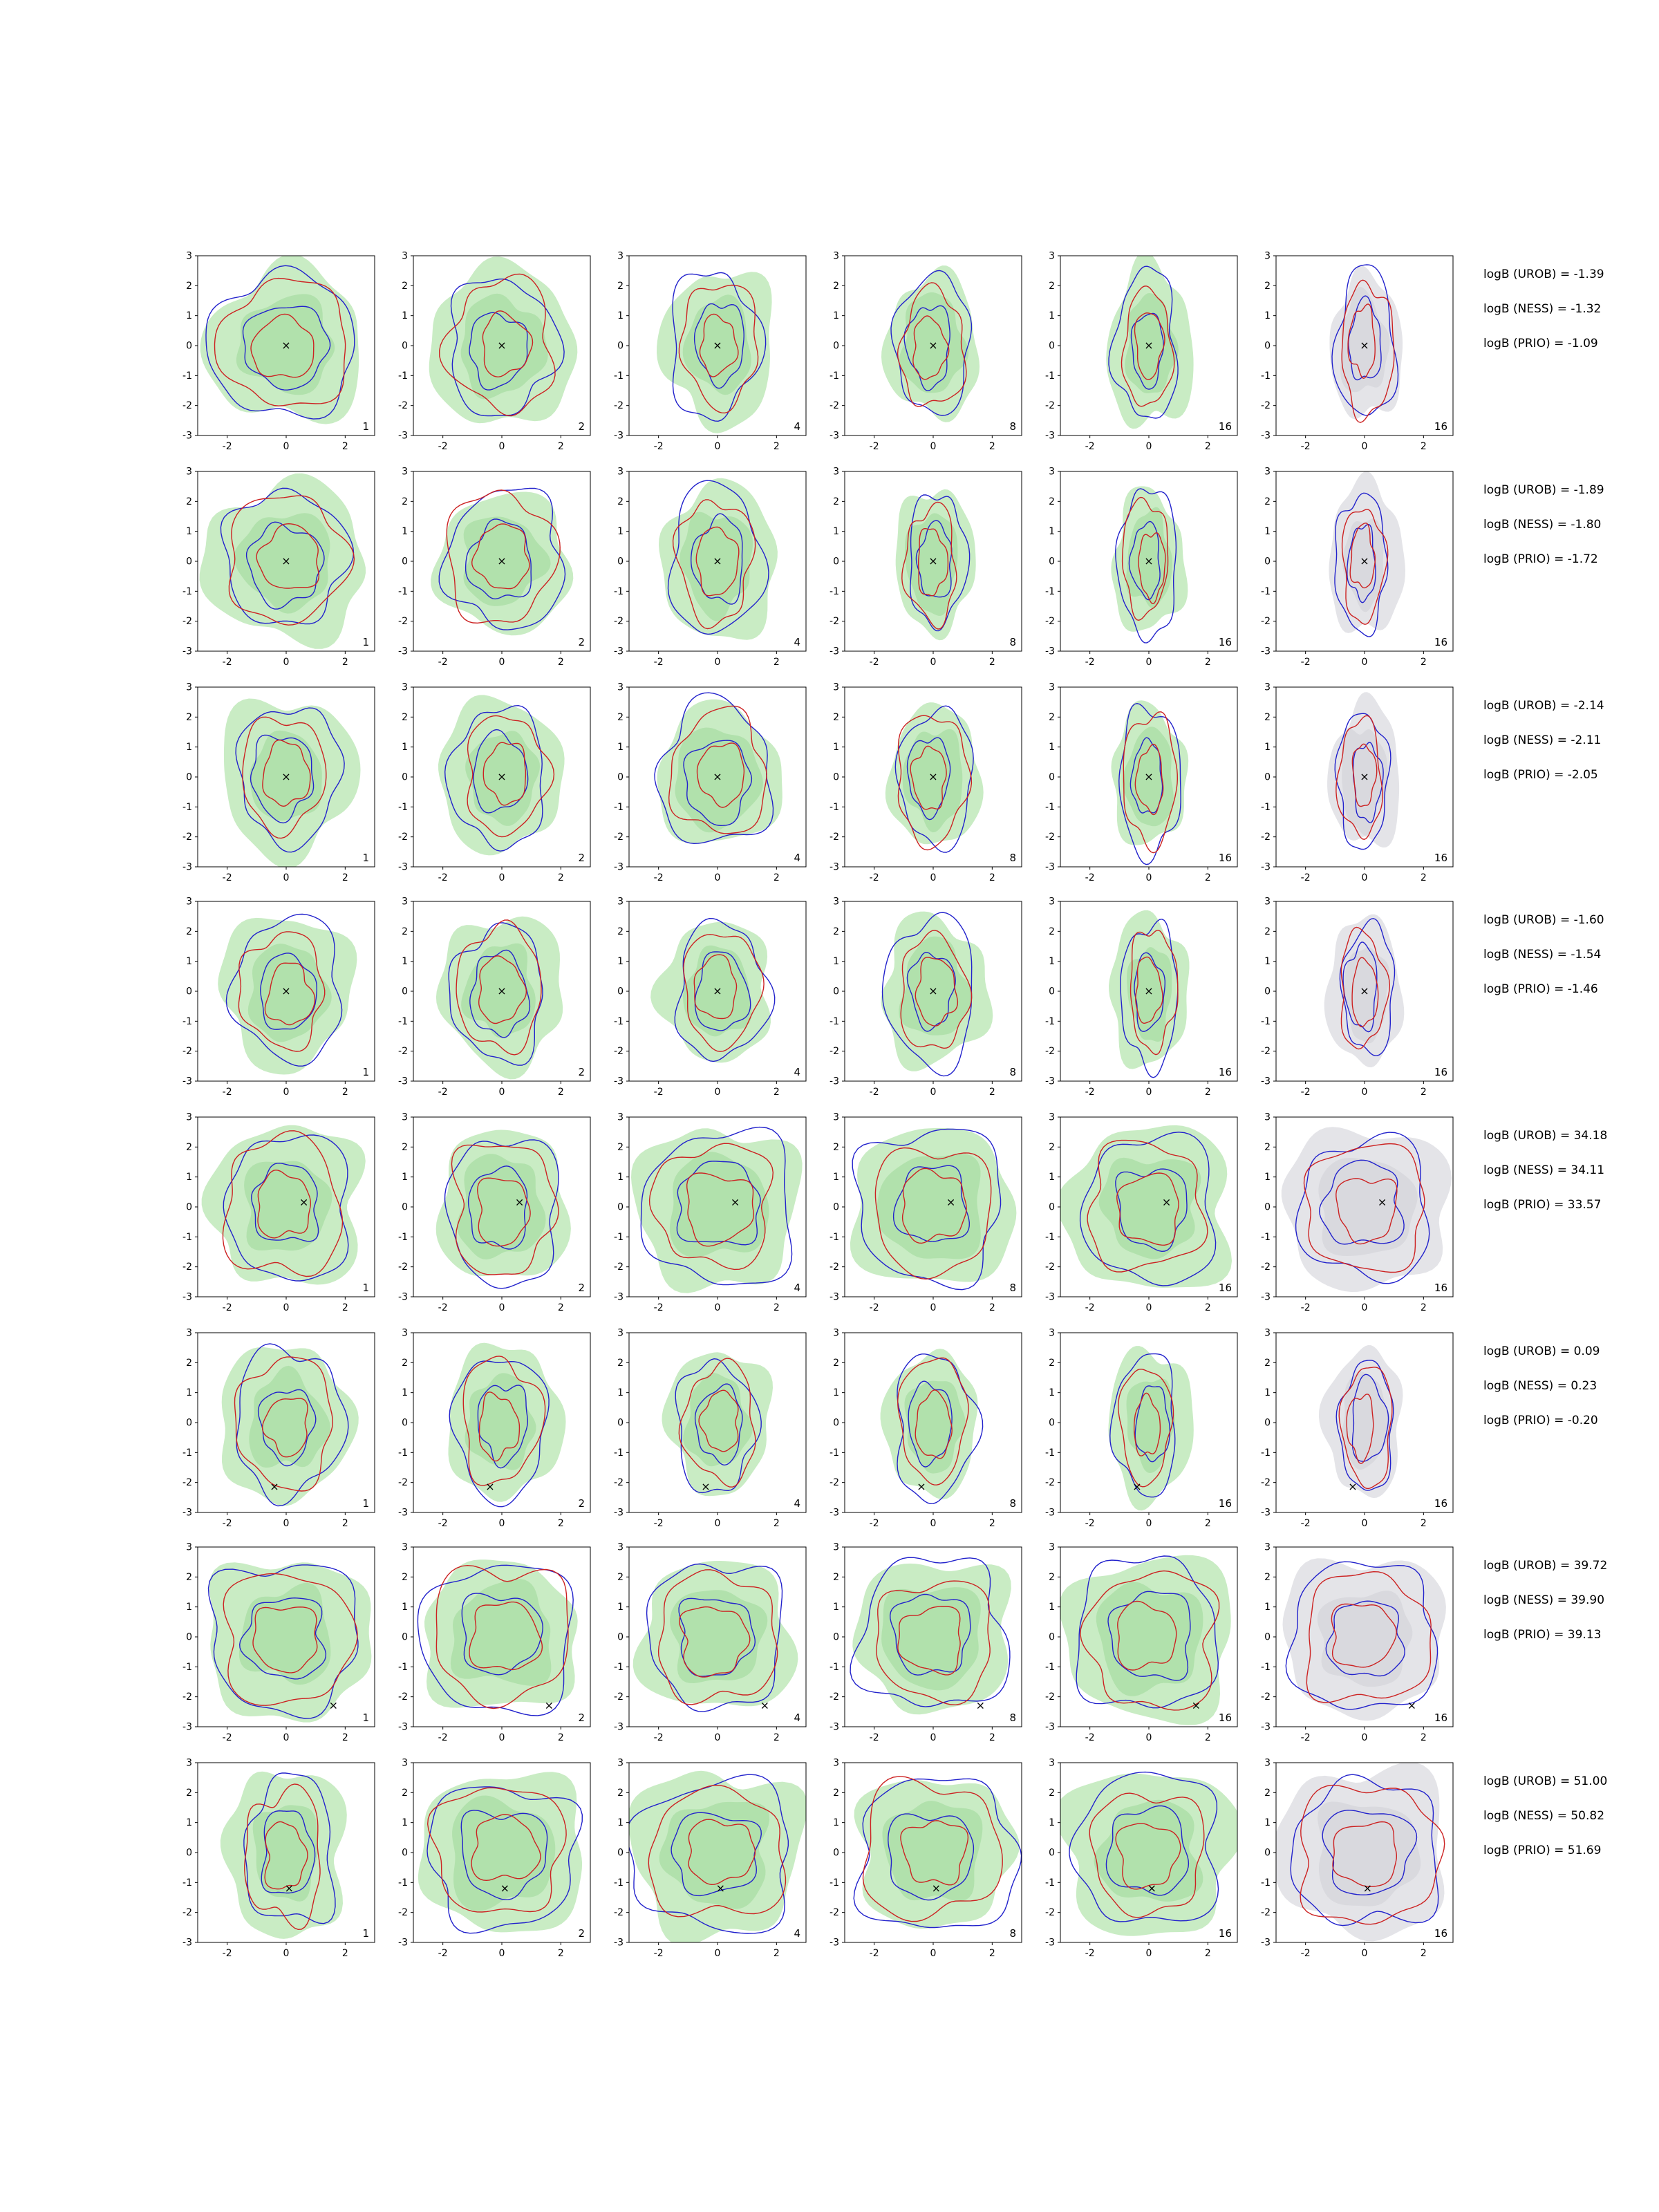 The image size is (1659, 2212). I want to click on contour-subplot-r5c1: × -3 -2 -1 0 1 2 3 -2 0 2 1, so click(274, 1216).